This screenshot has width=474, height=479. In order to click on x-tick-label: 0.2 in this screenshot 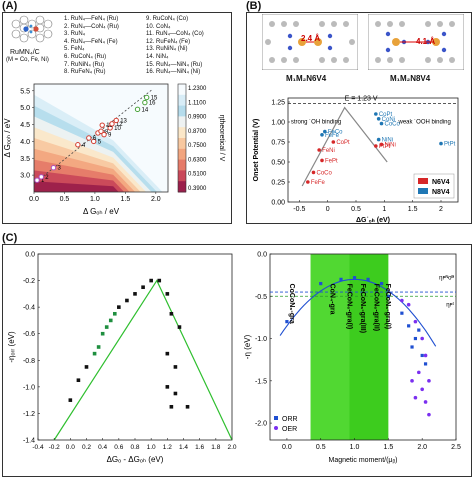, I will do `click(86, 447)`.